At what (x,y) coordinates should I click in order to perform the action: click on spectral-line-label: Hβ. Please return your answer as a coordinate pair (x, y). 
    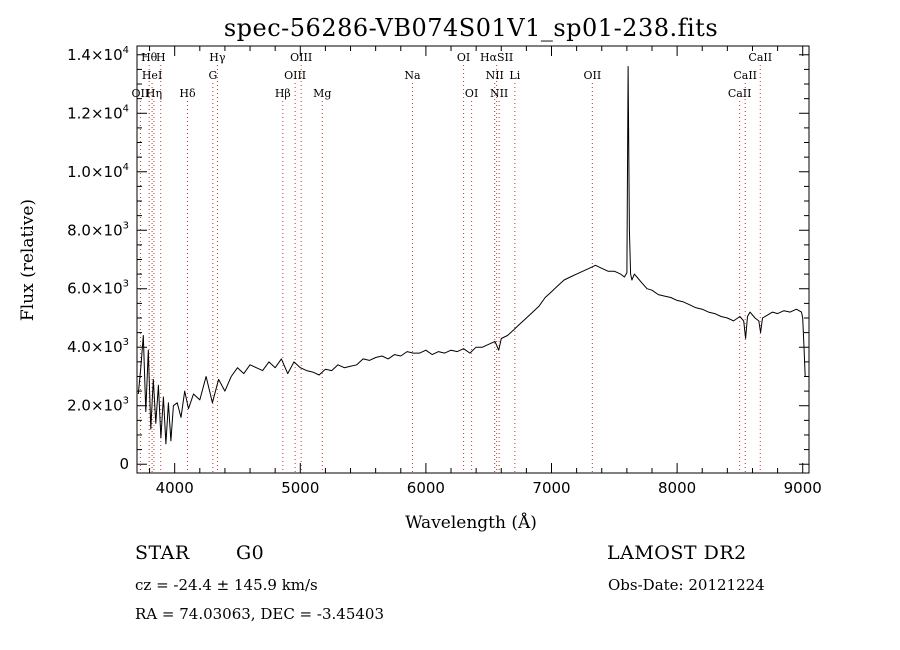
    Looking at the image, I should click on (283, 93).